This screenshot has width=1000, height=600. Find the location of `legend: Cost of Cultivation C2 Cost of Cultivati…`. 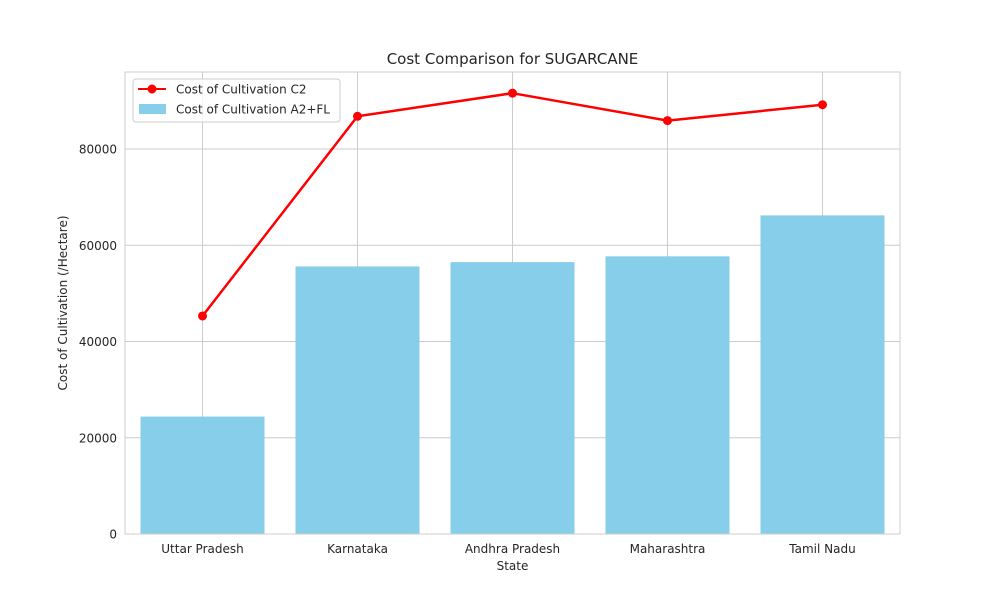

legend: Cost of Cultivation C2 Cost of Cultivati… is located at coordinates (236, 100).